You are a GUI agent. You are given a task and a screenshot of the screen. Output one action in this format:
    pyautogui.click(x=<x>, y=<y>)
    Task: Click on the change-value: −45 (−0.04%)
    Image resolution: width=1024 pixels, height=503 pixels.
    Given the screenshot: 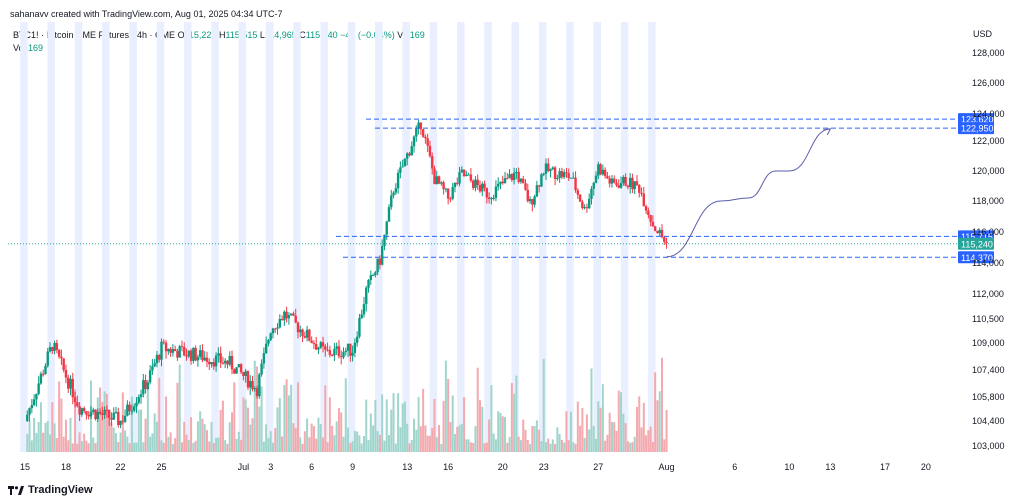 What is the action you would take?
    pyautogui.click(x=367, y=35)
    